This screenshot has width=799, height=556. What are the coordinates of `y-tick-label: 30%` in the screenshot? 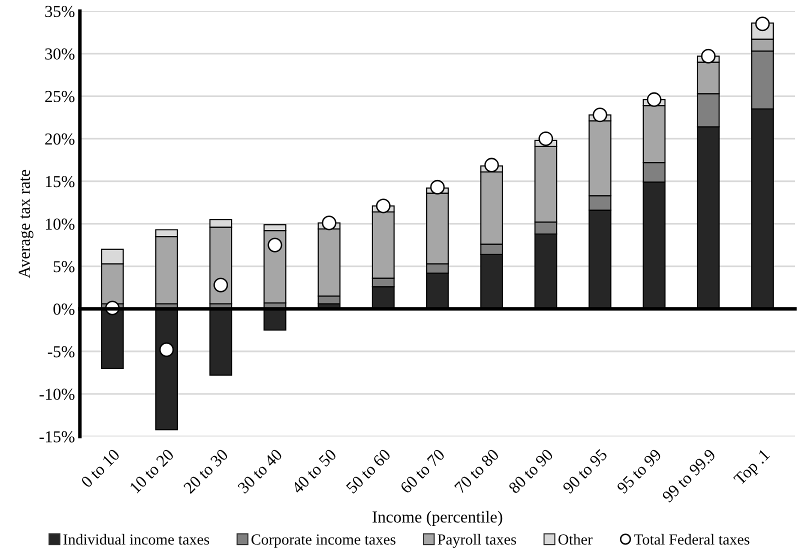 It's located at (59, 54).